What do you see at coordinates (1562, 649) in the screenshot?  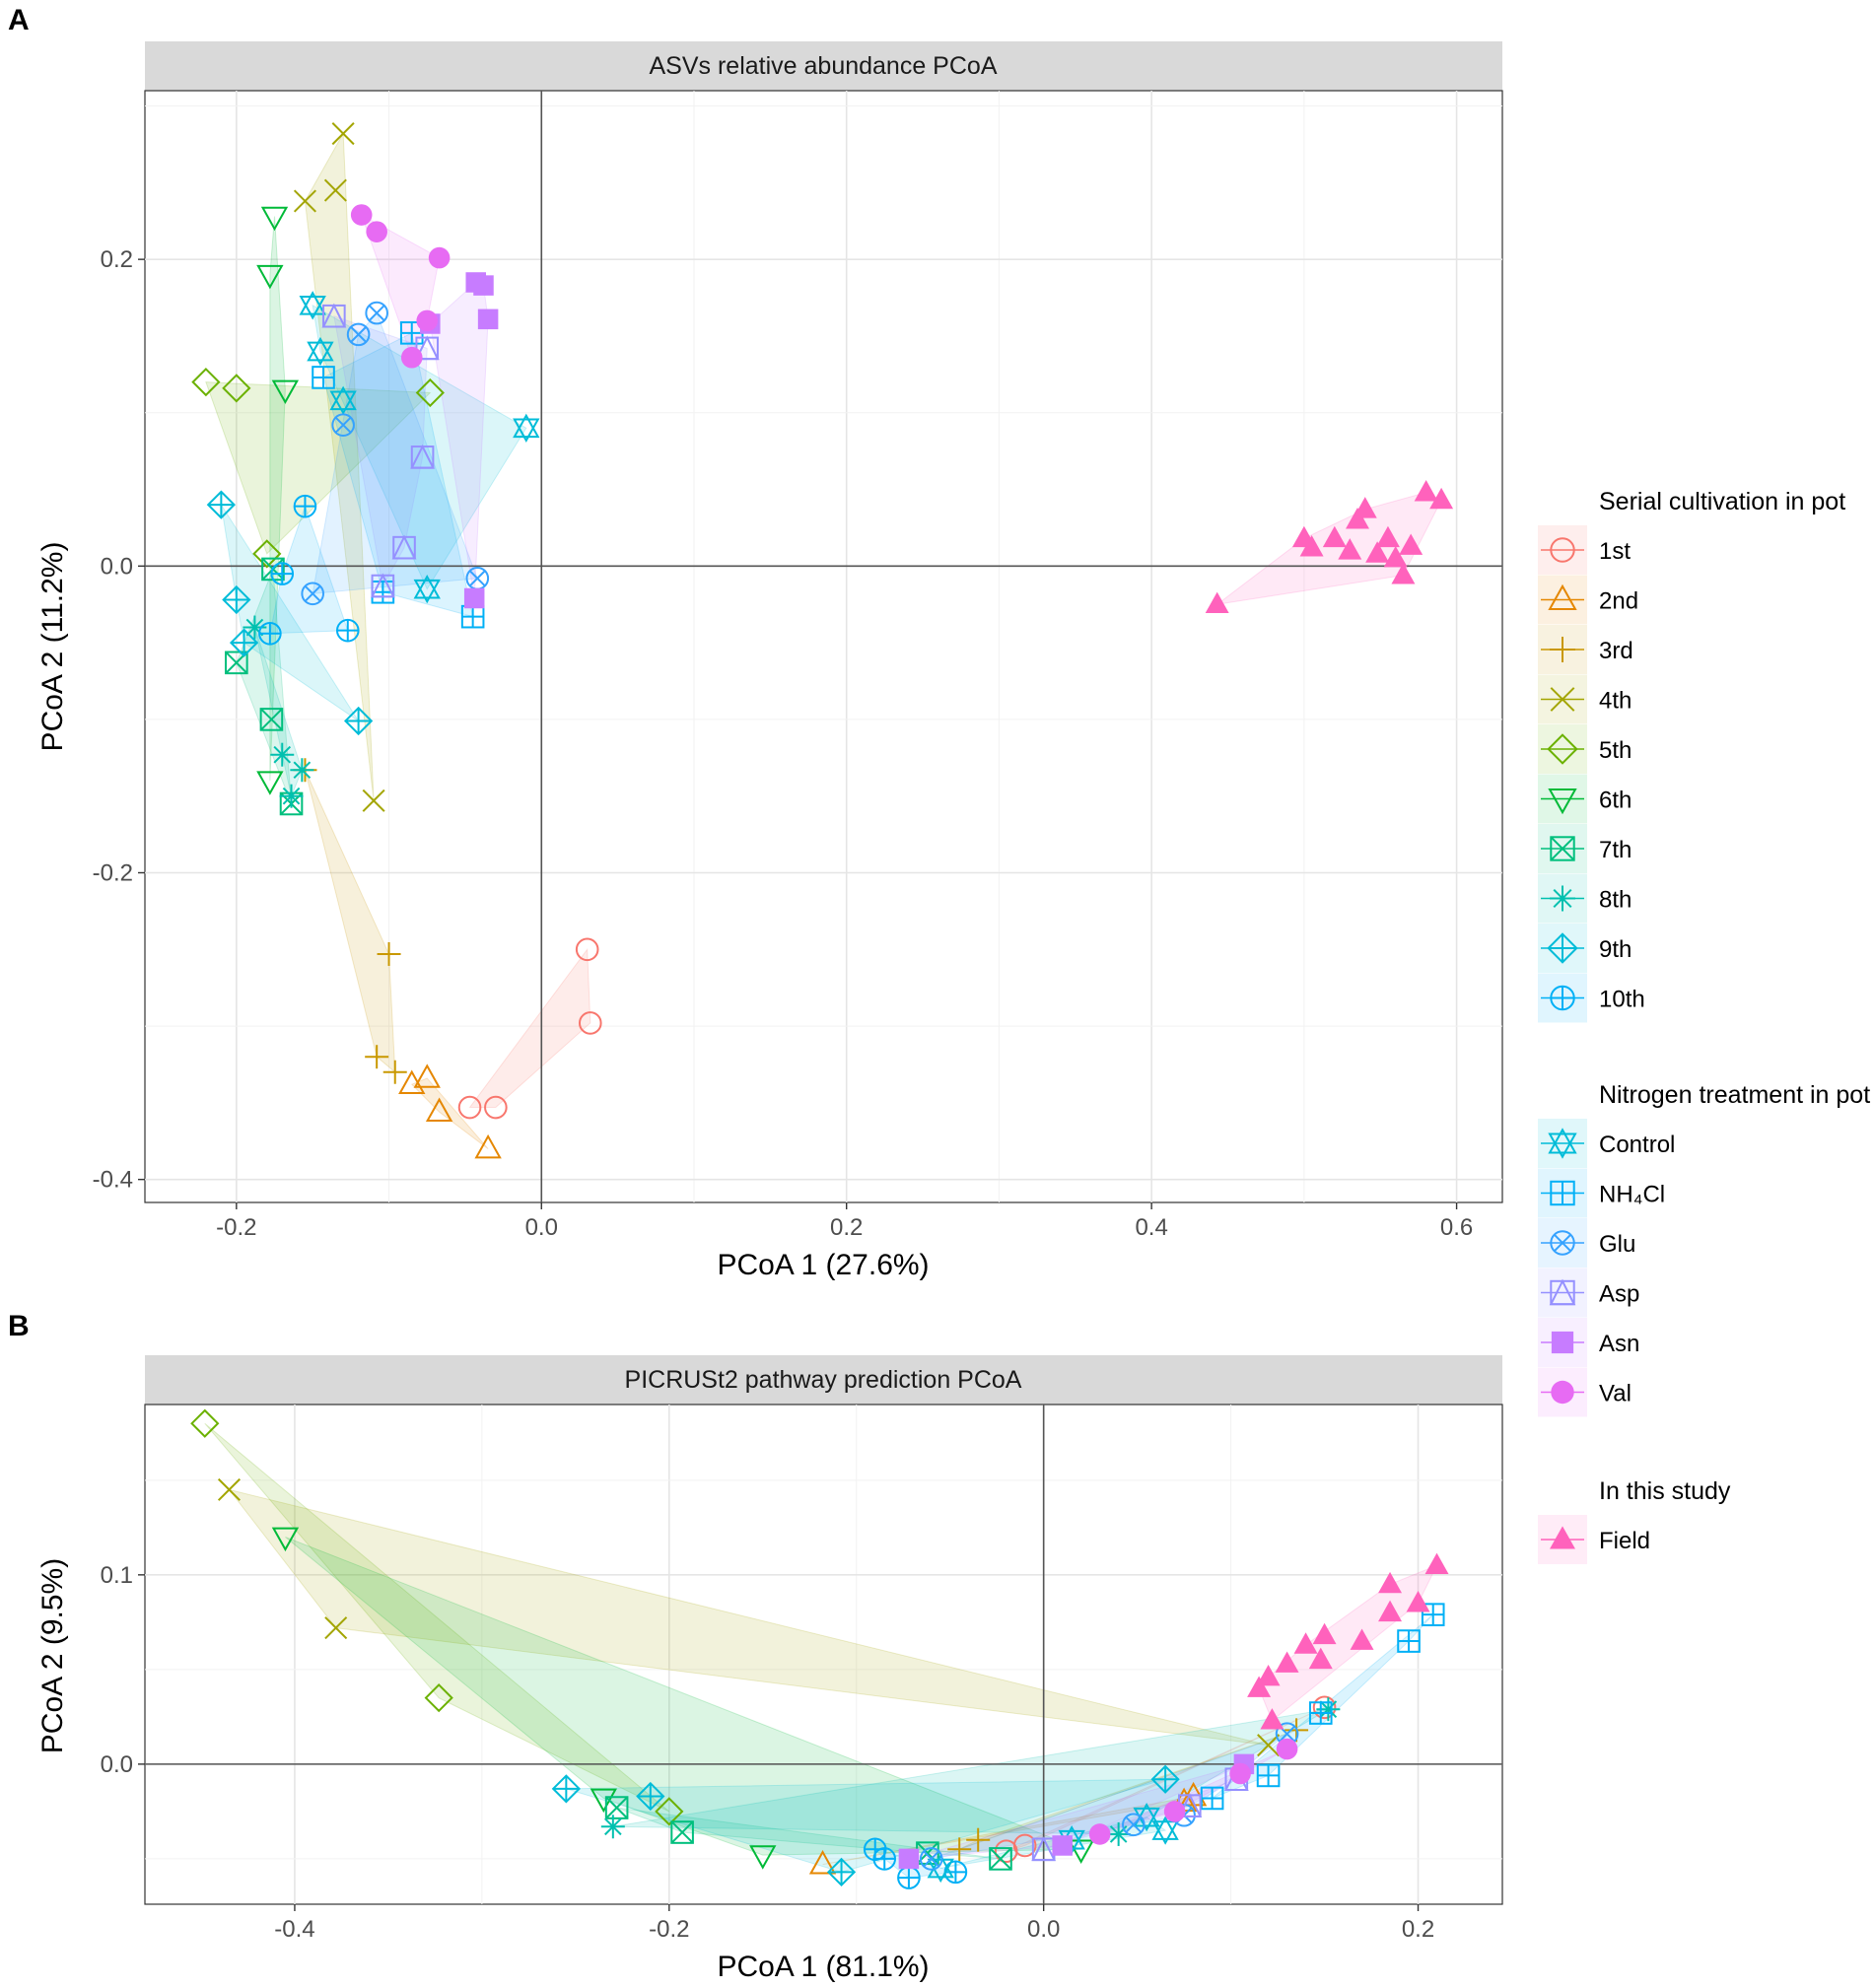 I see `legend-symbol-3rd` at bounding box center [1562, 649].